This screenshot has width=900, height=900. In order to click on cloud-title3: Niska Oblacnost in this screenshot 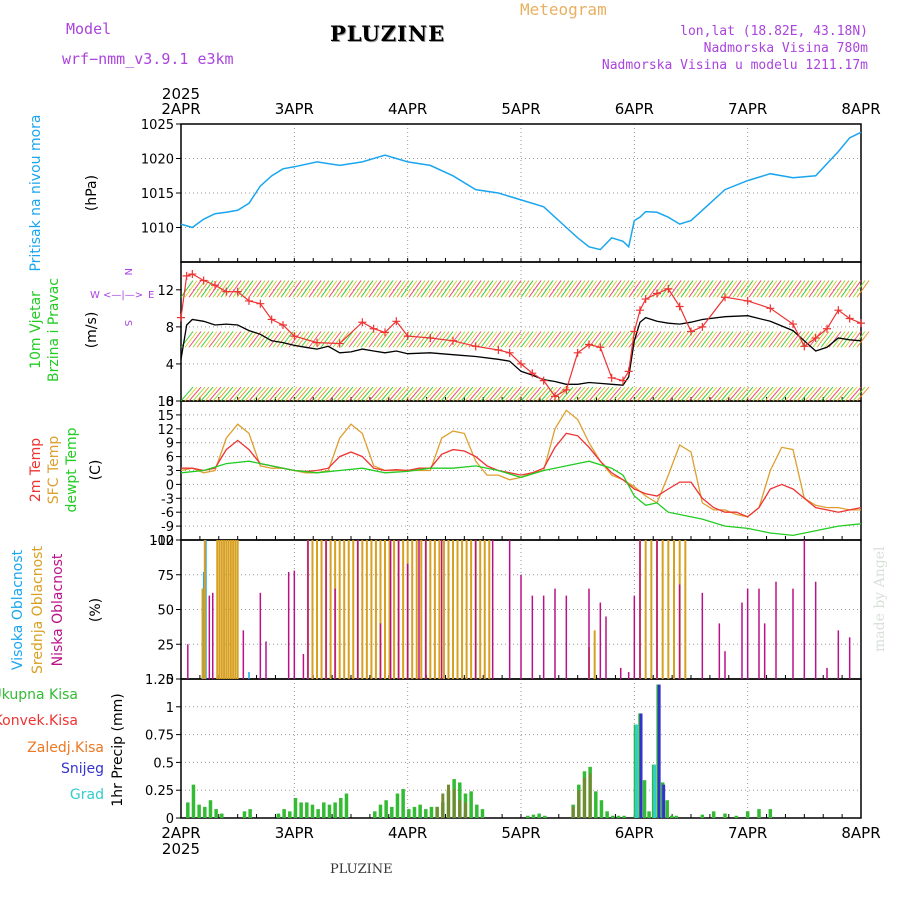, I will do `click(58, 609)`.